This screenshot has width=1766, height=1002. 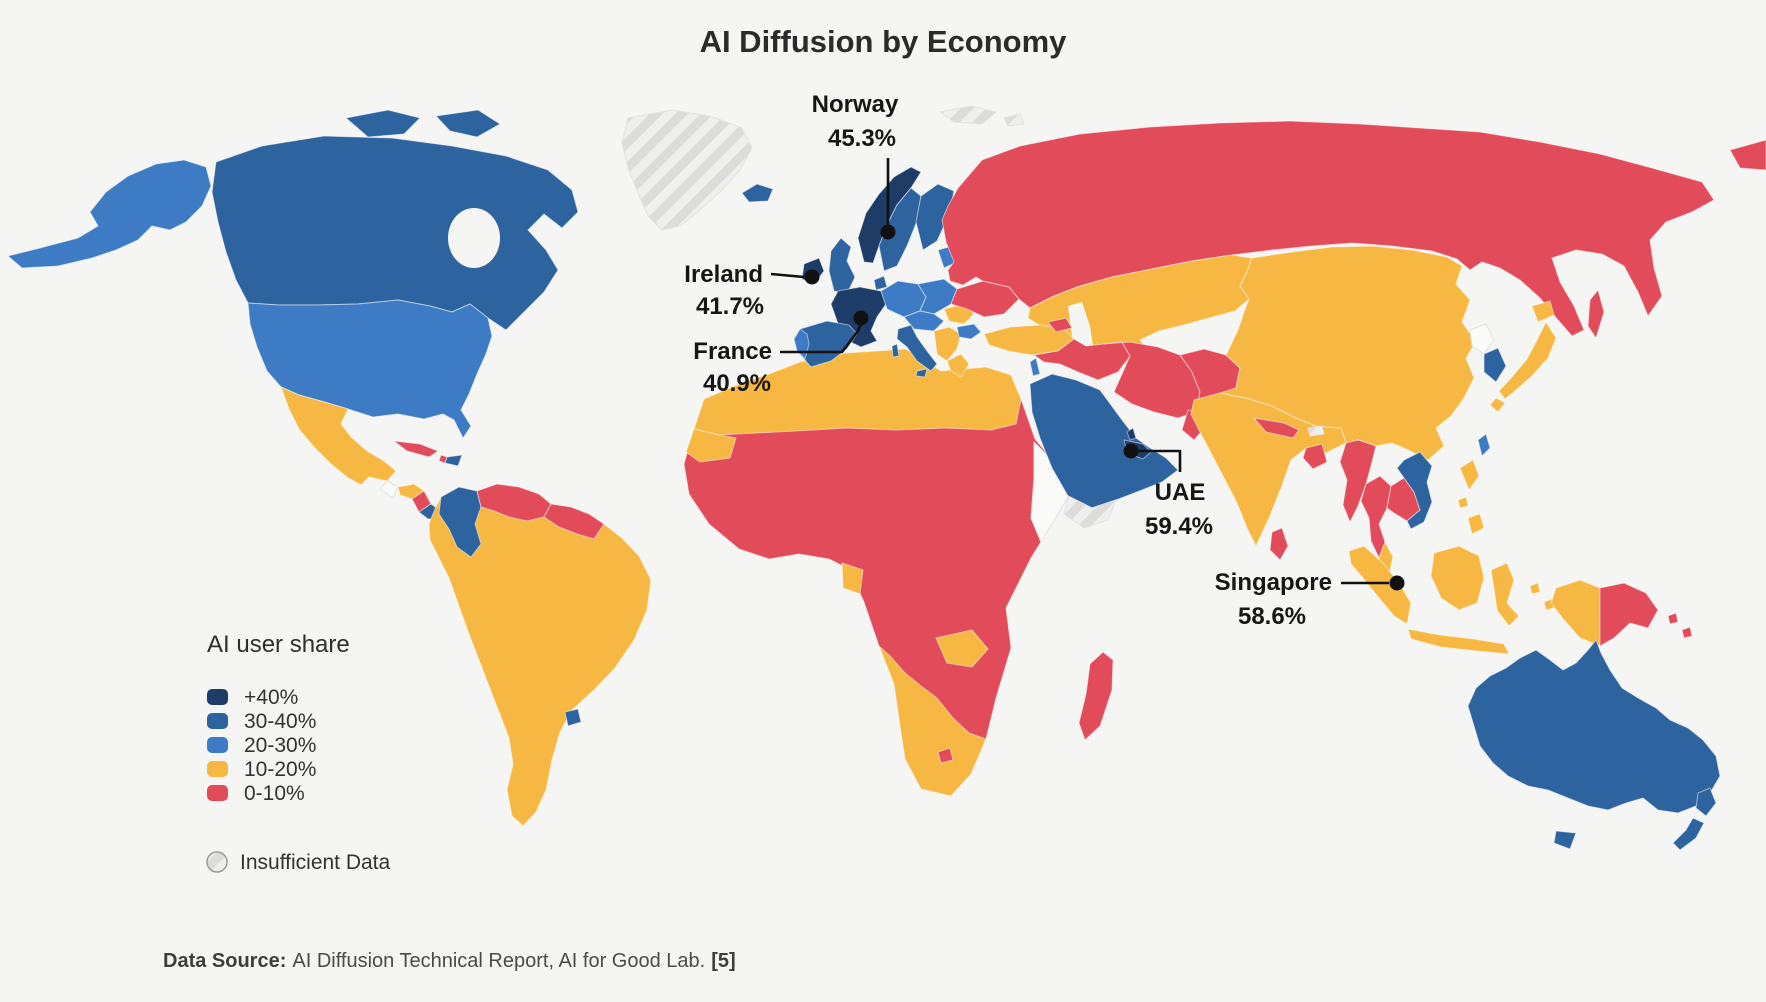 I want to click on country-philippines, so click(x=1471, y=497).